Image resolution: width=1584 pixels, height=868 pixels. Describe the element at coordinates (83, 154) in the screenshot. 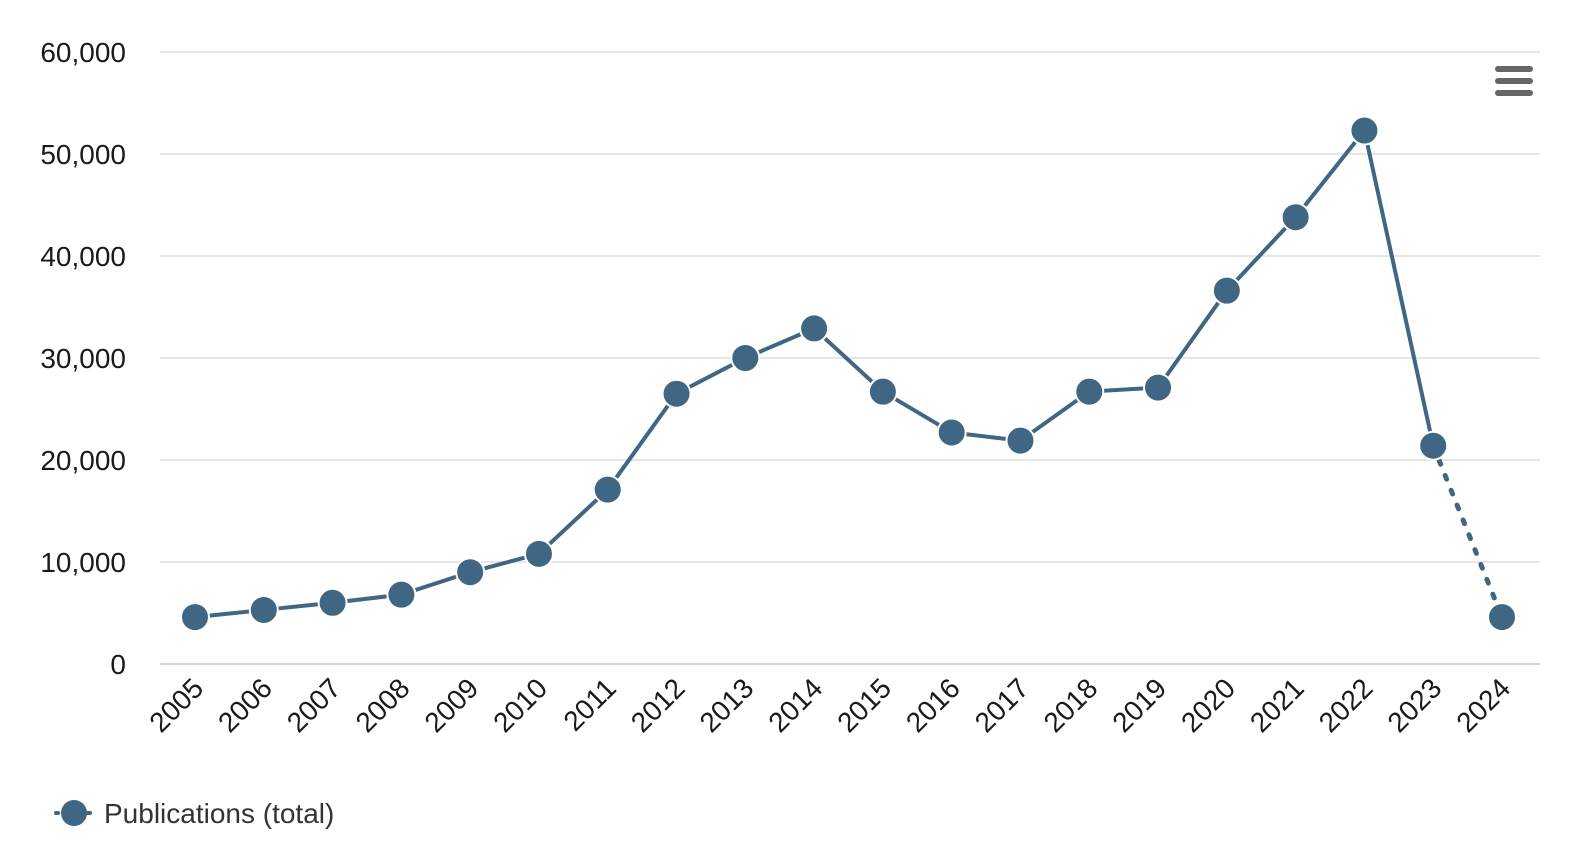

I see `y-tick-label: 50,000` at that location.